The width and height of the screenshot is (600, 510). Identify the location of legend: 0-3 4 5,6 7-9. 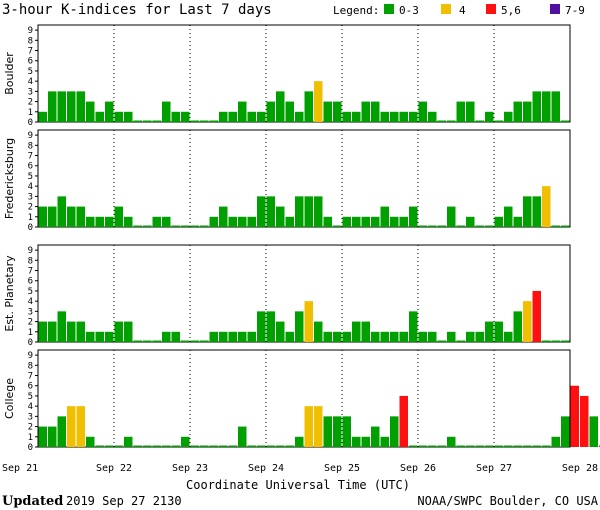
(484, 10).